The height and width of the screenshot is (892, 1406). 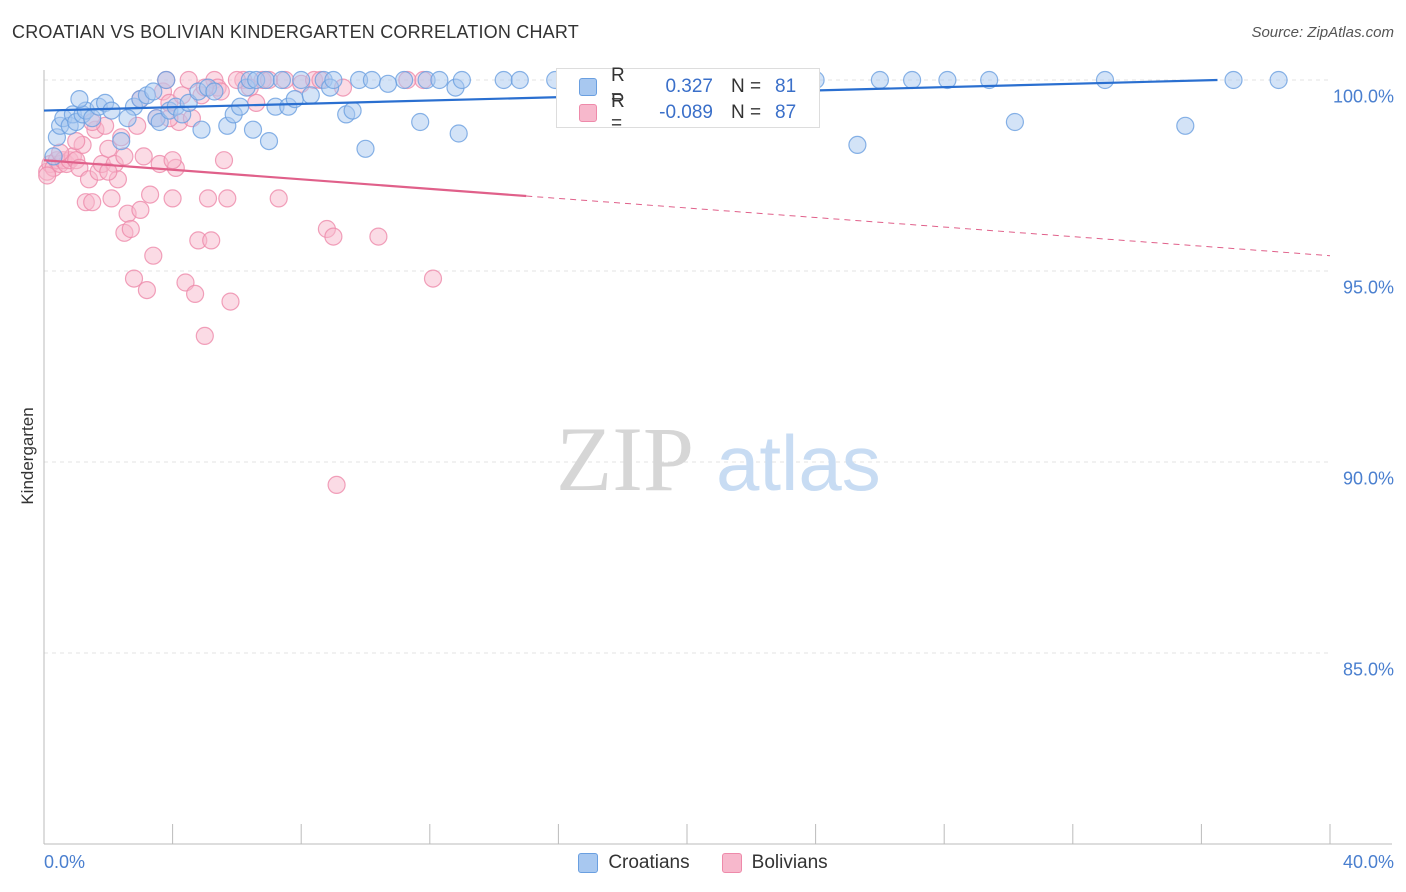 What do you see at coordinates (1368, 478) in the screenshot?
I see `y-tick-label: 90.0%` at bounding box center [1368, 478].